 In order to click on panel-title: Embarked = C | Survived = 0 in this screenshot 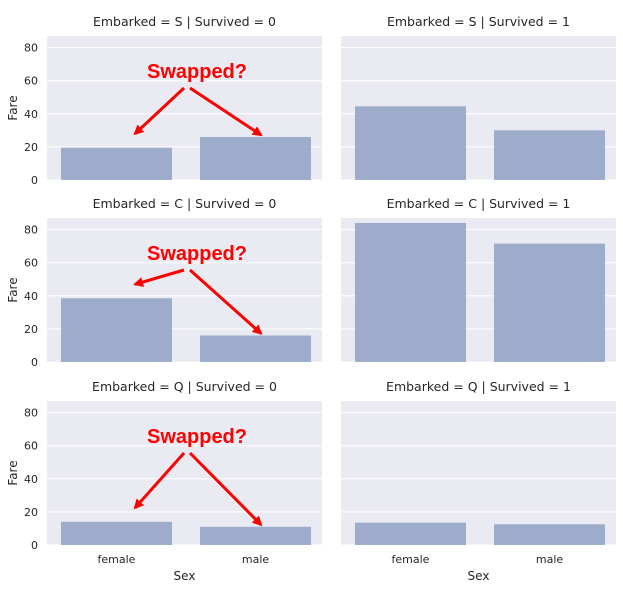, I will do `click(185, 203)`.